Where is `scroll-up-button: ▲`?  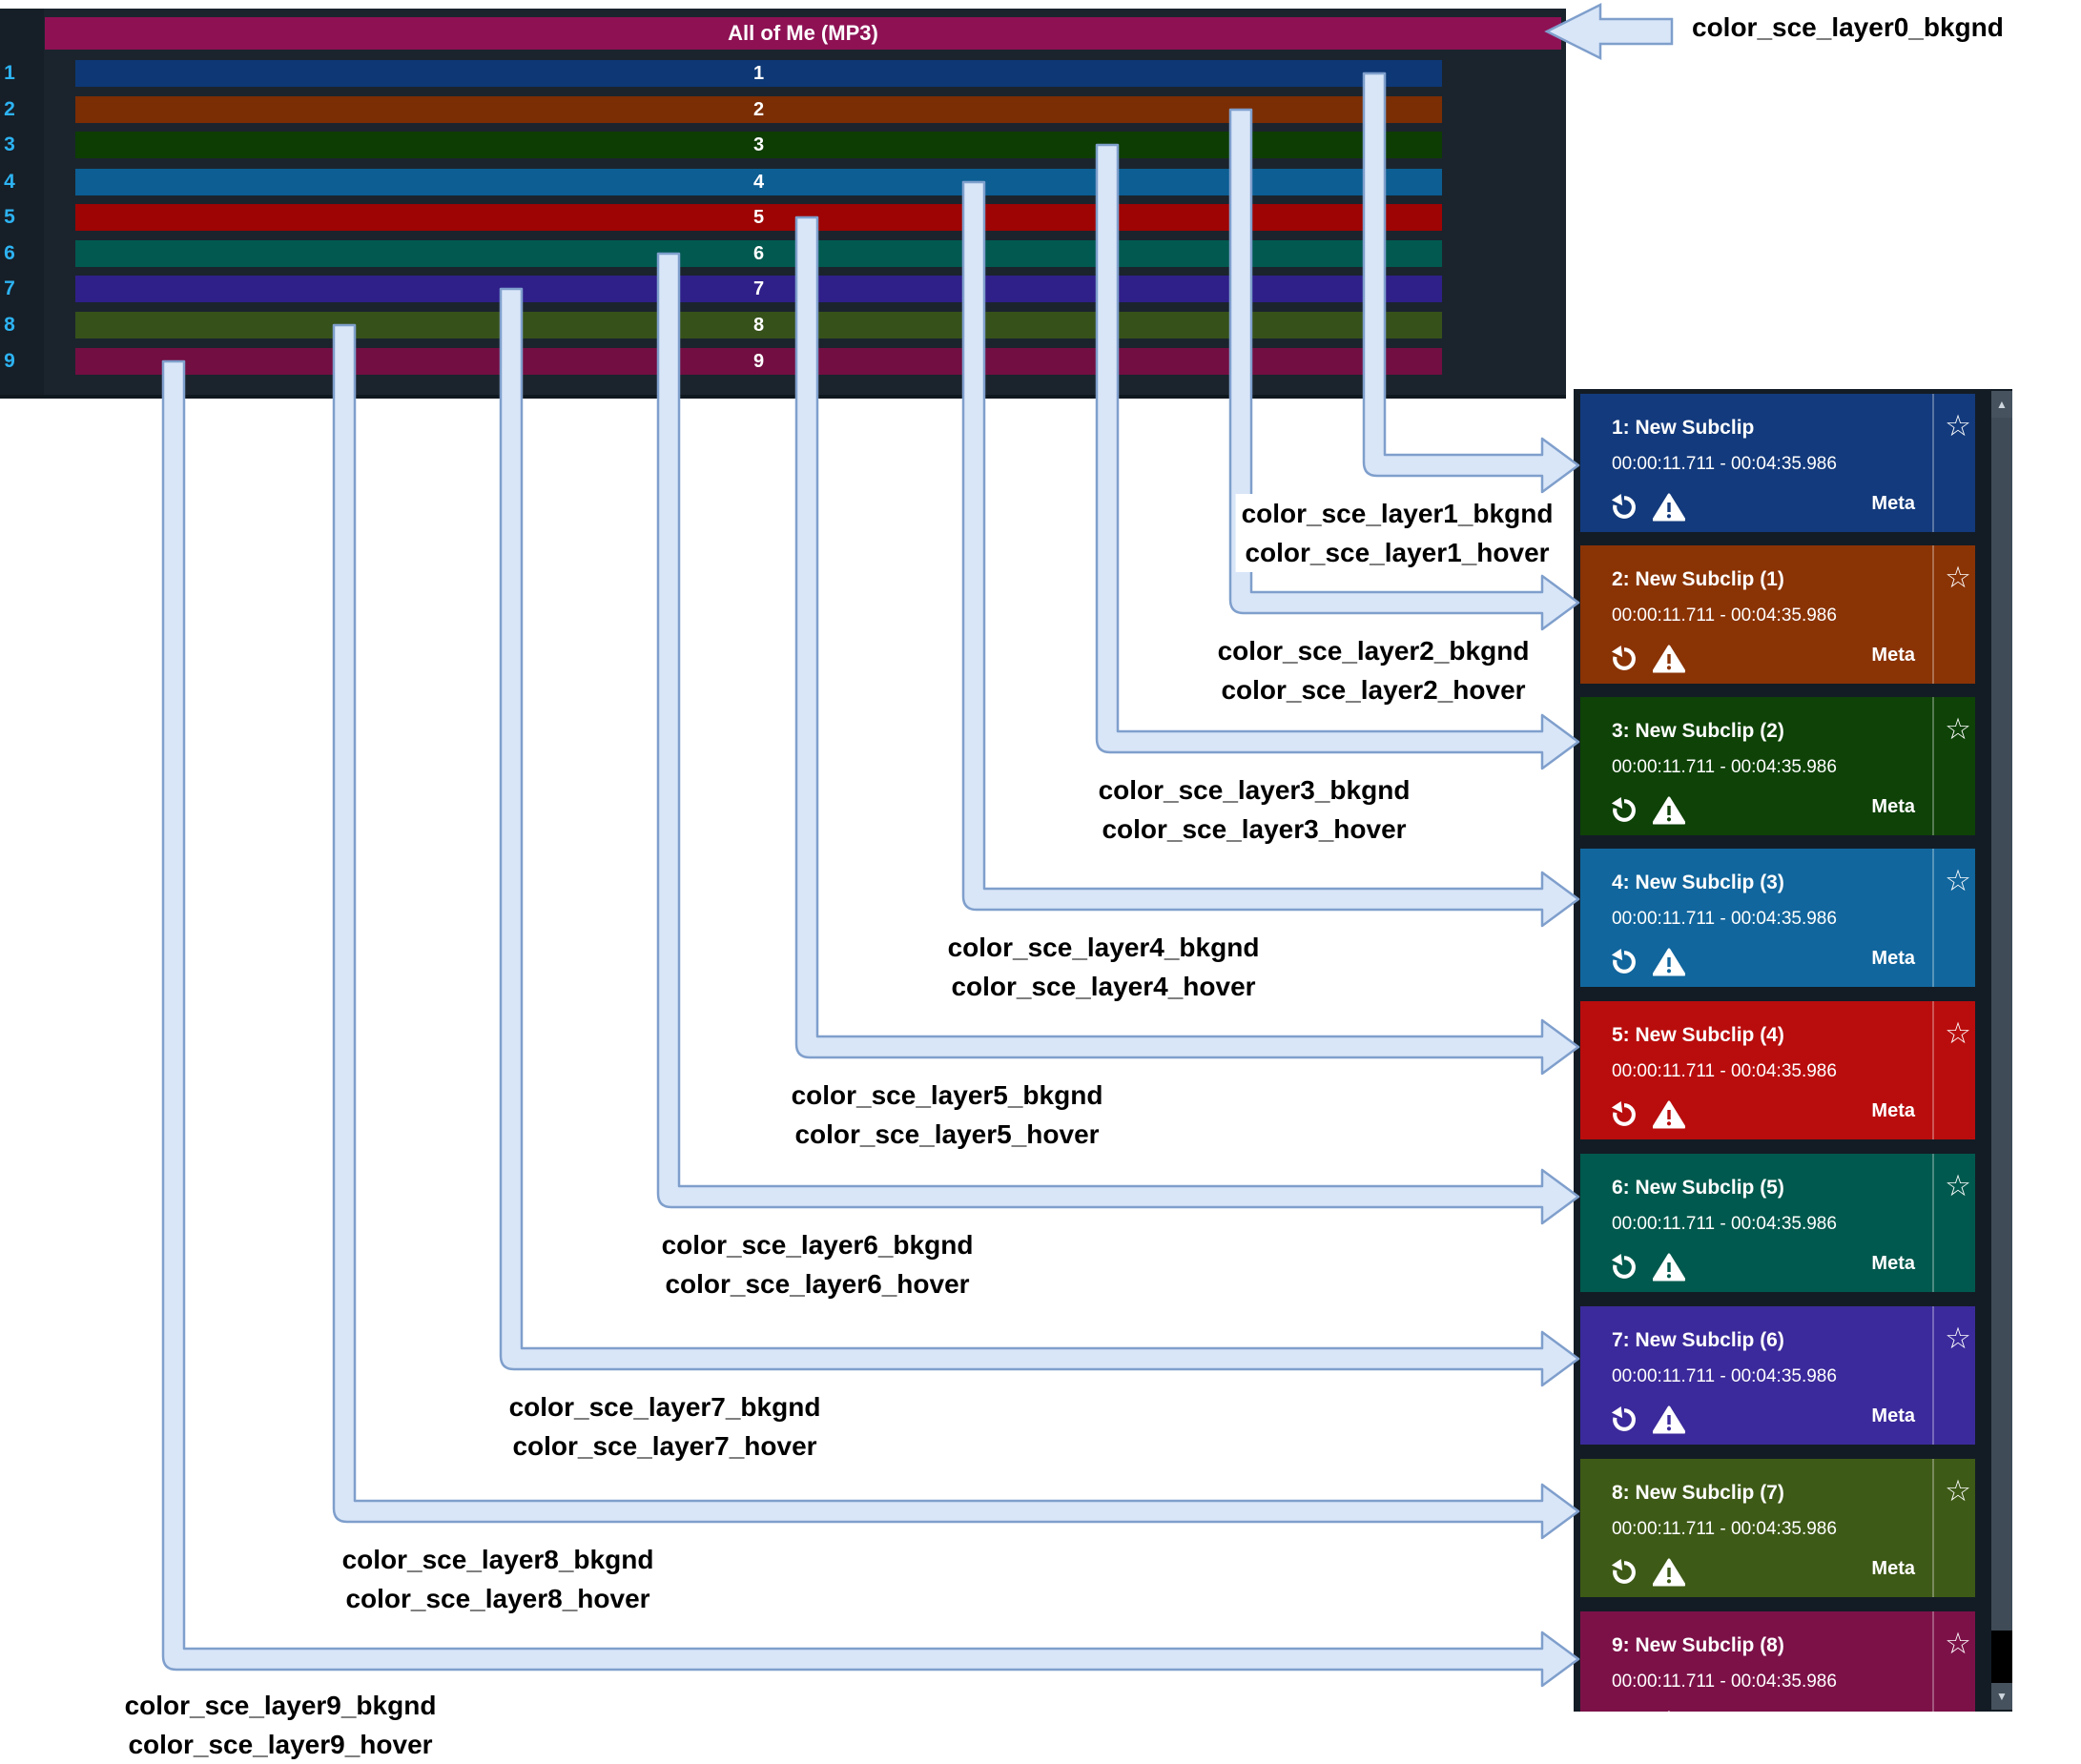 scroll-up-button: ▲ is located at coordinates (2001, 404).